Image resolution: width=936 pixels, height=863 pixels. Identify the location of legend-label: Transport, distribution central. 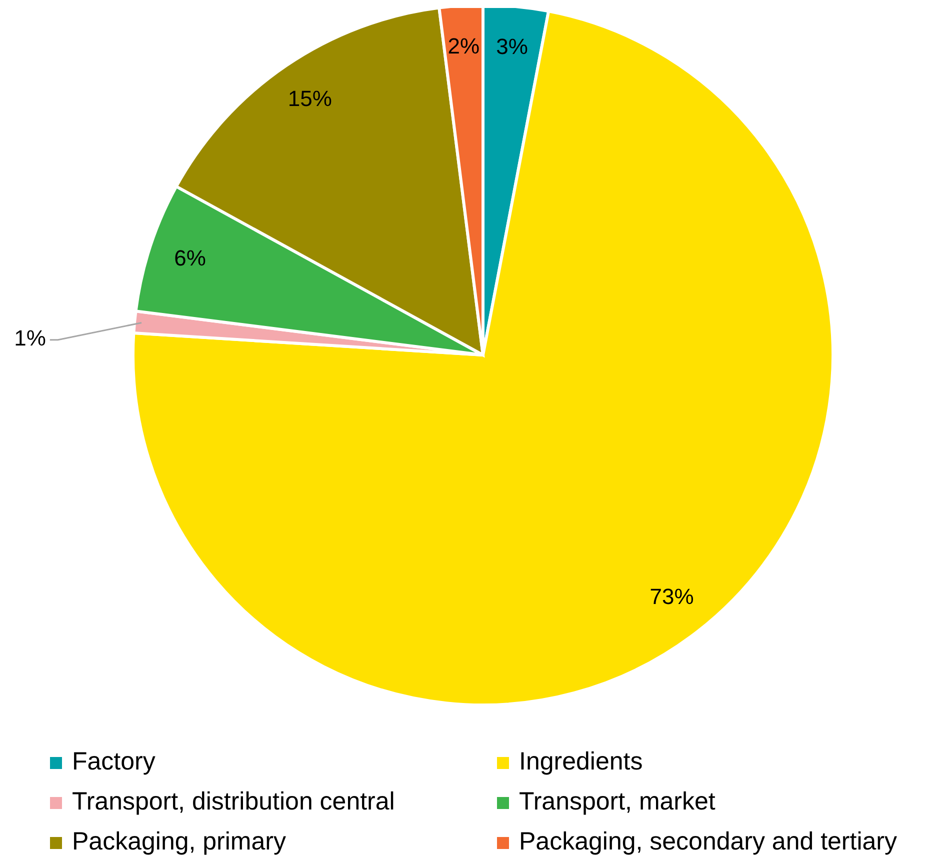
(233, 802).